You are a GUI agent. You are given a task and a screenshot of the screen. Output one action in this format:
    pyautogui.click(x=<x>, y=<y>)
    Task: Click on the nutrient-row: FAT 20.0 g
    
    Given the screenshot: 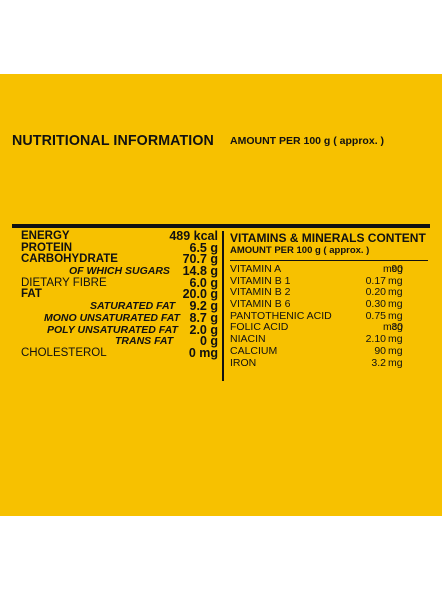 What is the action you would take?
    pyautogui.click(x=119, y=294)
    